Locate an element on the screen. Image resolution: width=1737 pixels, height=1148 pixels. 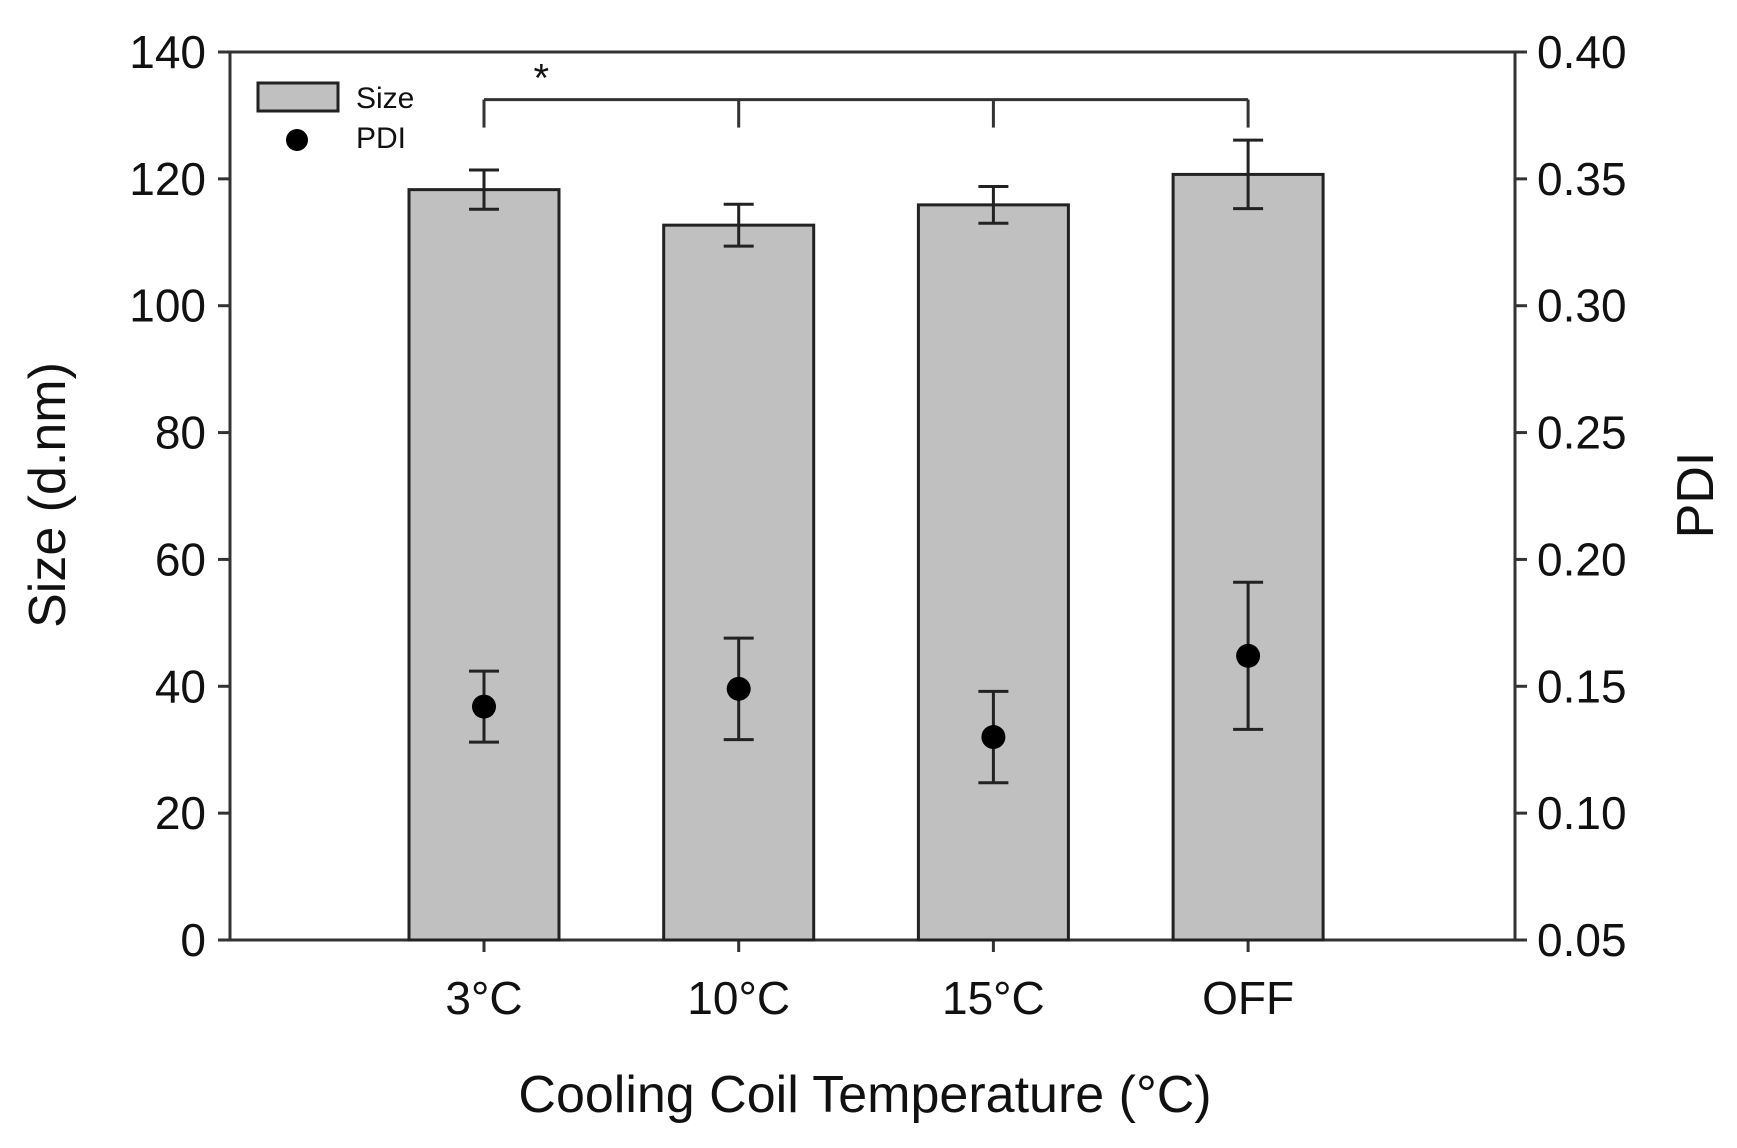
annotations: * is located at coordinates (866, 92).